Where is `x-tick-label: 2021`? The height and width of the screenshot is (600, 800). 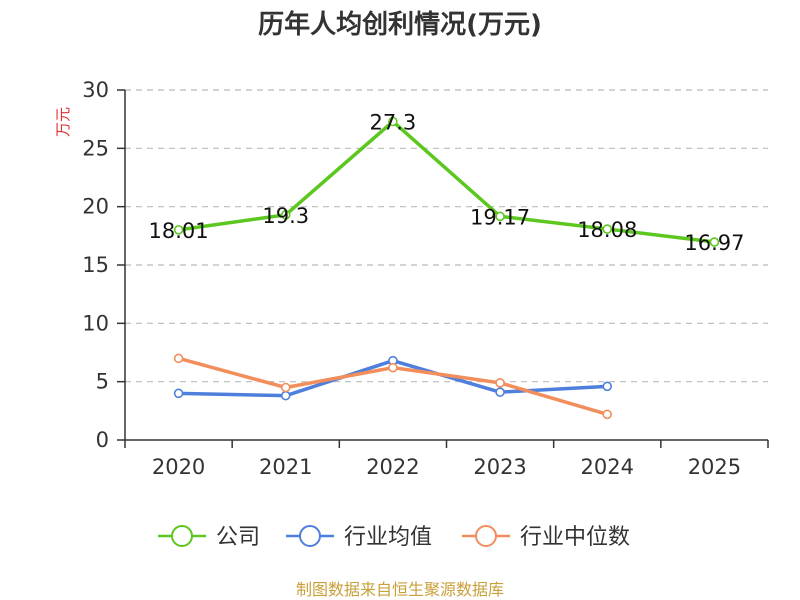 x-tick-label: 2021 is located at coordinates (285, 467).